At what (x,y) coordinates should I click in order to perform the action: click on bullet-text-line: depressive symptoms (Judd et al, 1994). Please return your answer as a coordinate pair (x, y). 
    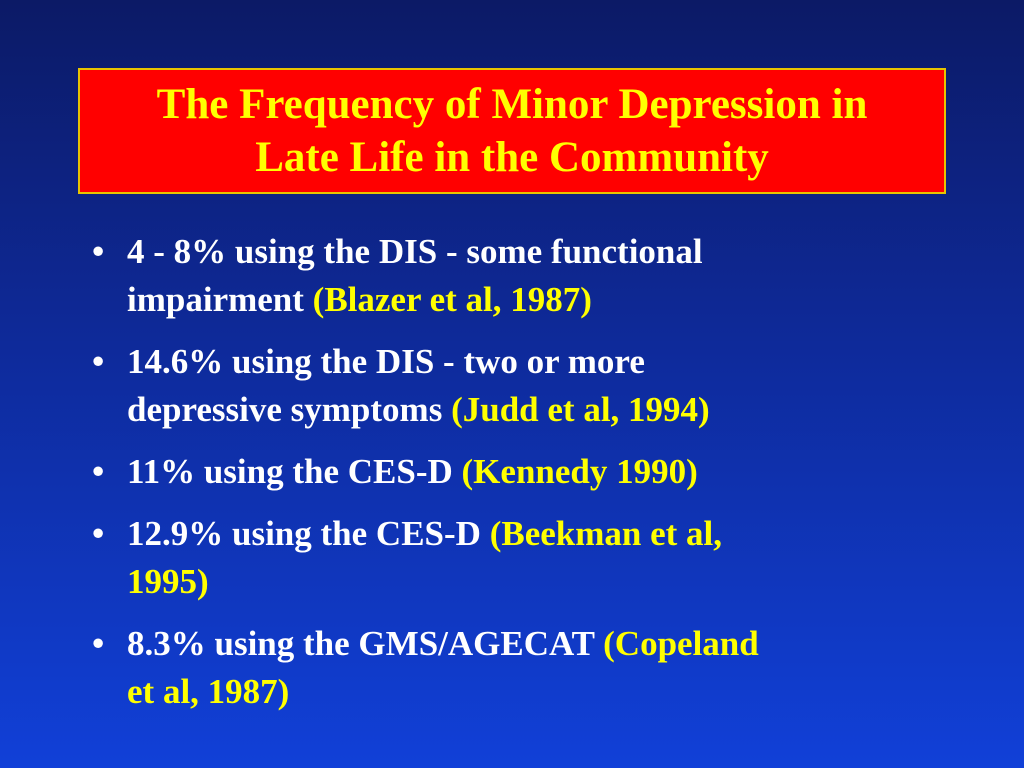
    Looking at the image, I should click on (554, 410).